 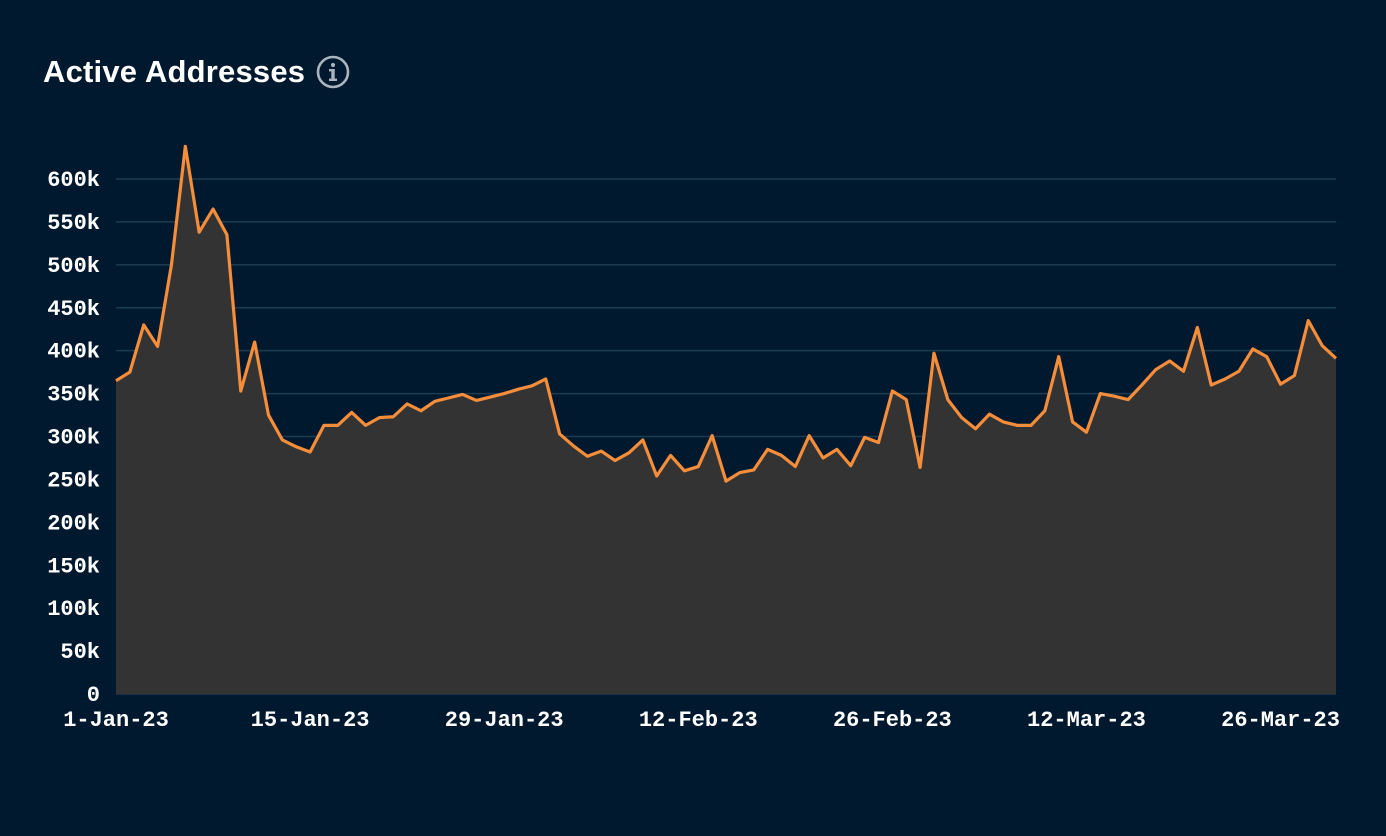 What do you see at coordinates (80, 652) in the screenshot?
I see `y-tick-label: 50k` at bounding box center [80, 652].